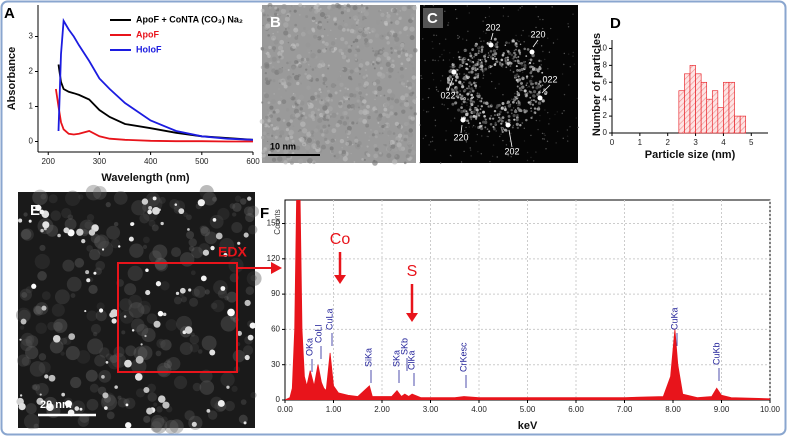  Describe the element at coordinates (508, 125) in the screenshot. I see `fft-spot` at that location.